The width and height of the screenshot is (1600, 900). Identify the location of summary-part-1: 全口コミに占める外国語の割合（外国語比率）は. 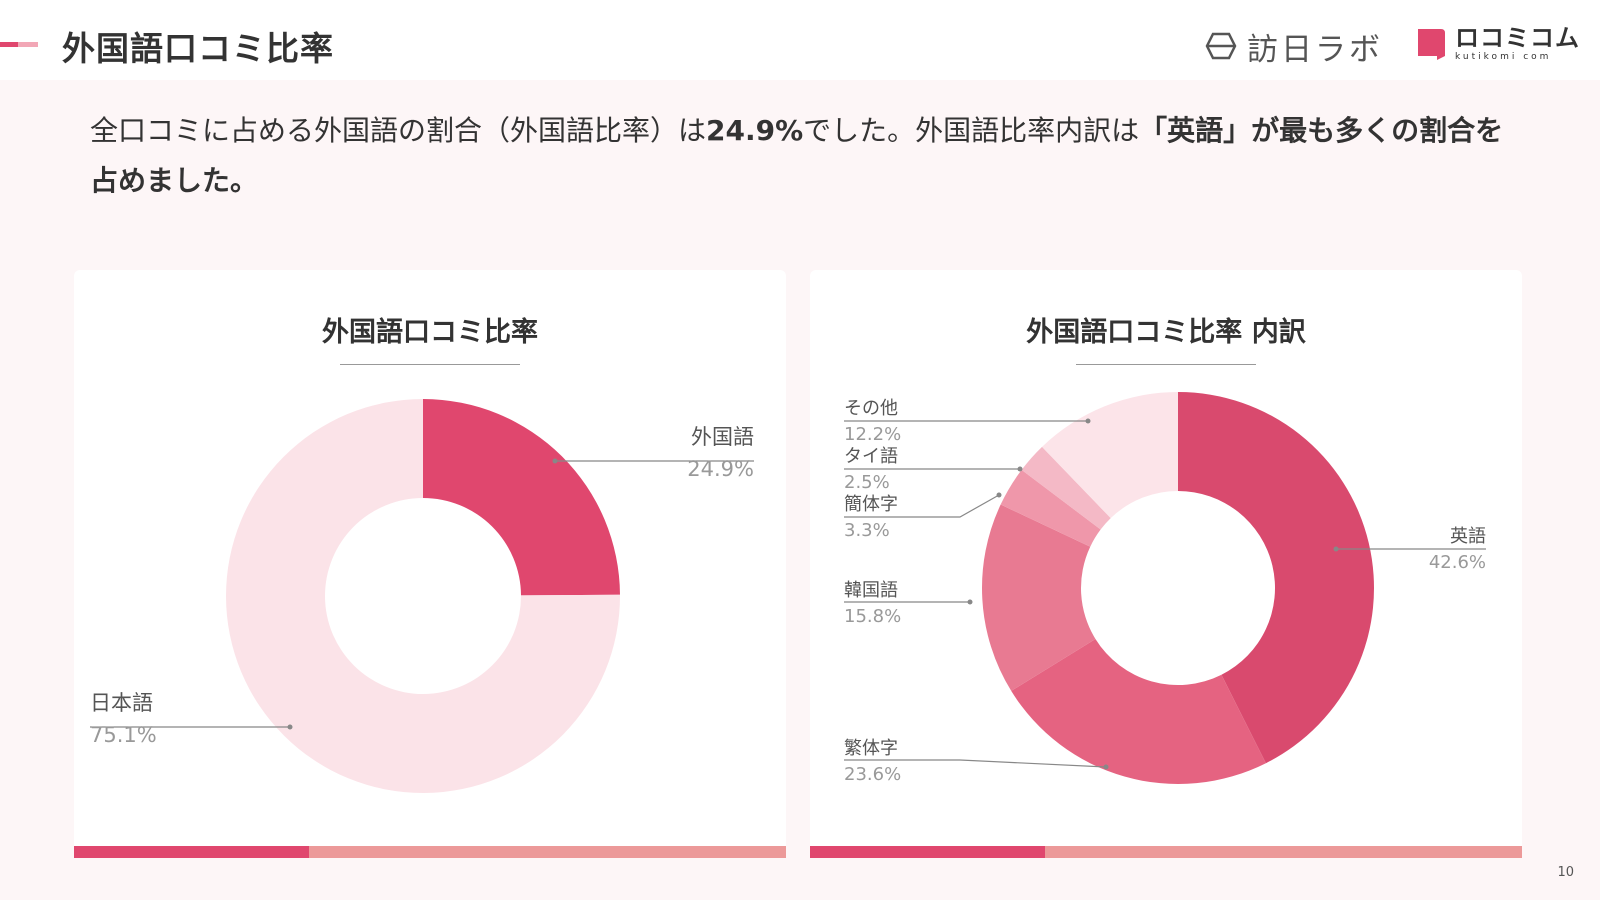
(398, 130).